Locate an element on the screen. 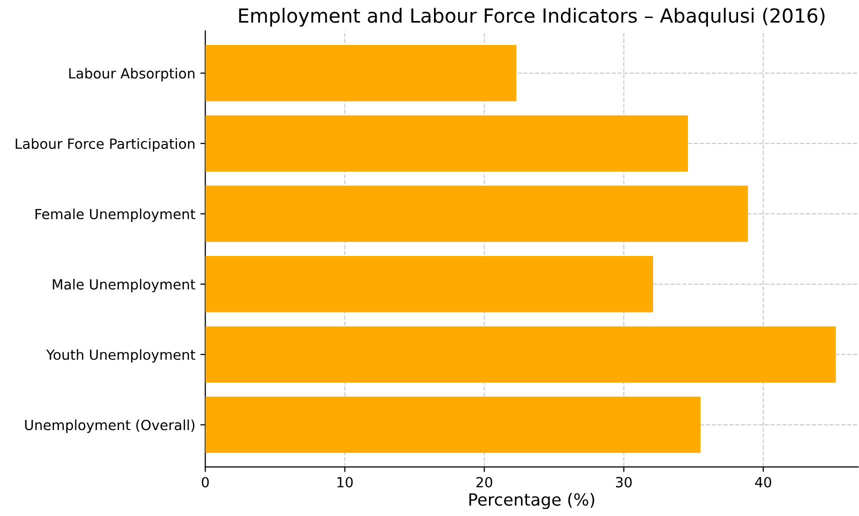 Image resolution: width=859 pixels, height=516 pixels. x-tick-label: 20 is located at coordinates (484, 482).